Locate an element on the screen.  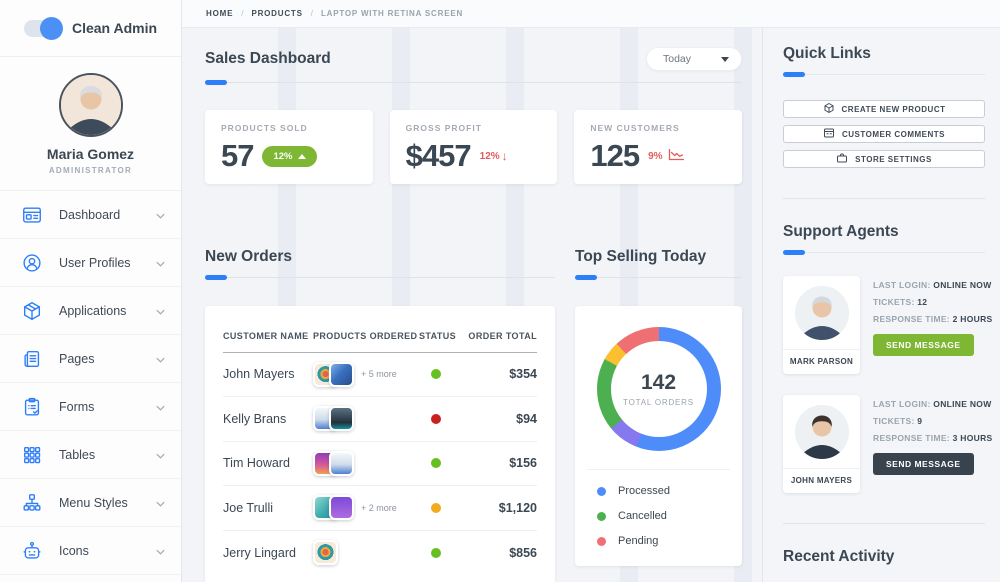
more-products-label: + 5 more is located at coordinates (379, 374).